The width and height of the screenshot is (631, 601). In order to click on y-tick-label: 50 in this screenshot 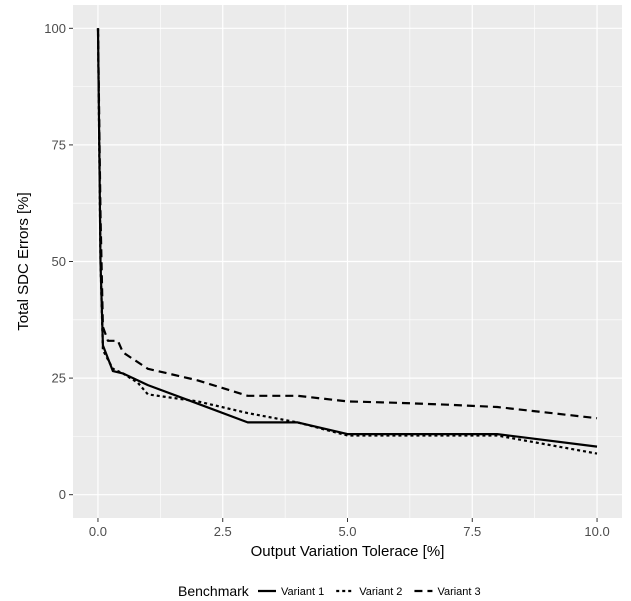, I will do `click(59, 261)`.